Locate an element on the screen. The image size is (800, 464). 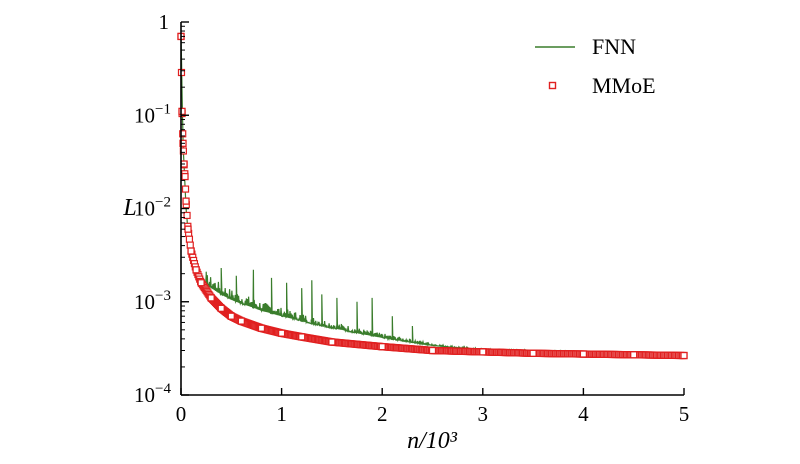
x-axis-ticks: 0 1 2 3 4 5 is located at coordinates (433, 407).